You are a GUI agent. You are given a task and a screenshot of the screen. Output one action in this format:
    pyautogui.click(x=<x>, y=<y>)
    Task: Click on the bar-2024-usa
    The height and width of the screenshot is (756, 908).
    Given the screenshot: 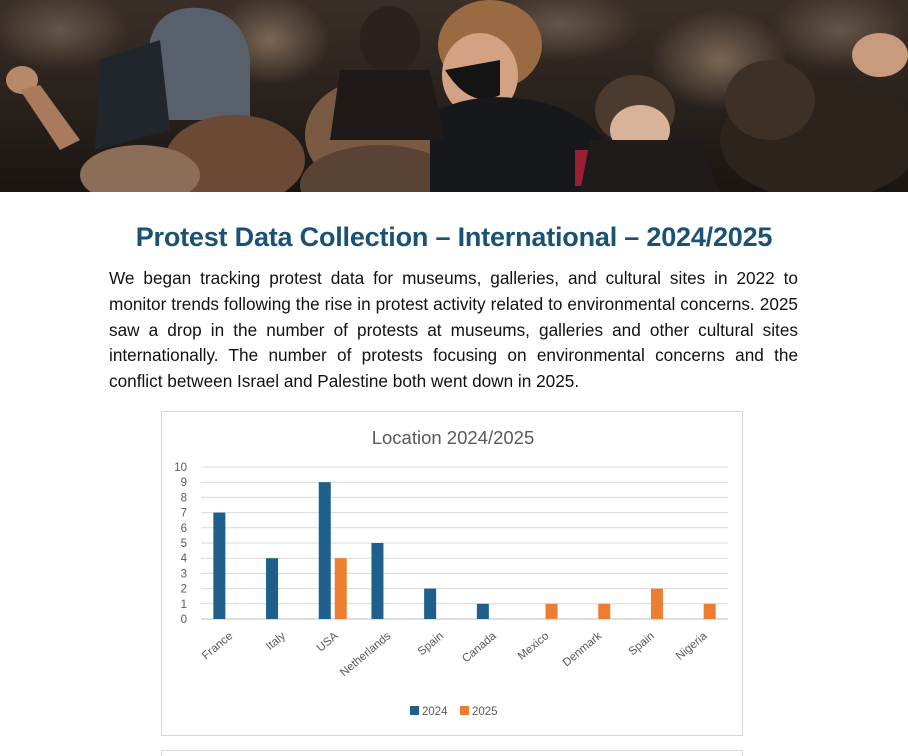 What is the action you would take?
    pyautogui.click(x=324, y=550)
    